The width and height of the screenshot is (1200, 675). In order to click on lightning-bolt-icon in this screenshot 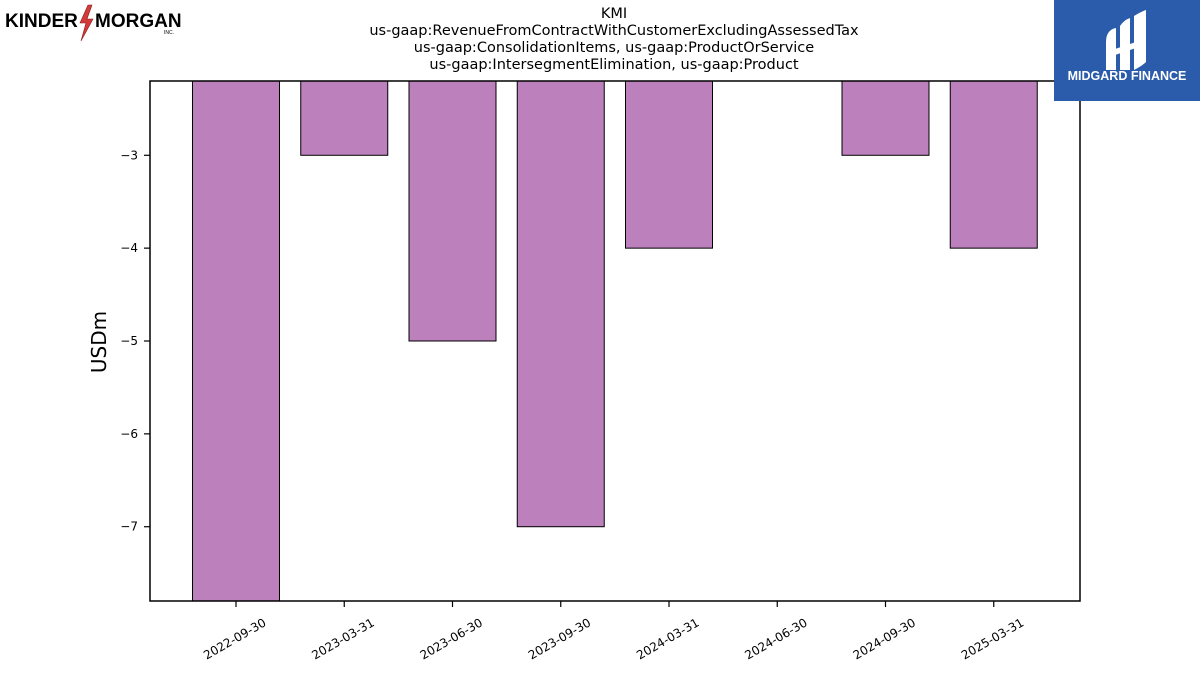, I will do `click(86, 23)`.